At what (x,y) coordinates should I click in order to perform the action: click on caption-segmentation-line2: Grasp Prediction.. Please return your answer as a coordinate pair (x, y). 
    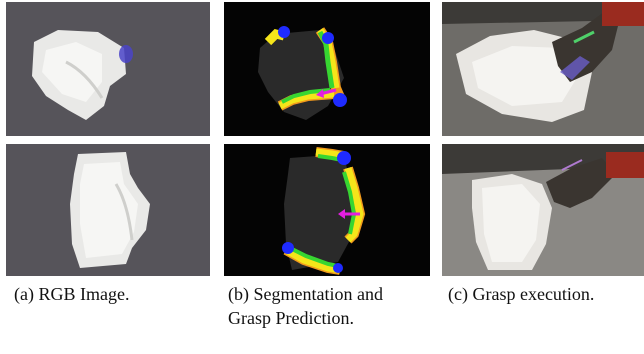
    Looking at the image, I should click on (291, 318).